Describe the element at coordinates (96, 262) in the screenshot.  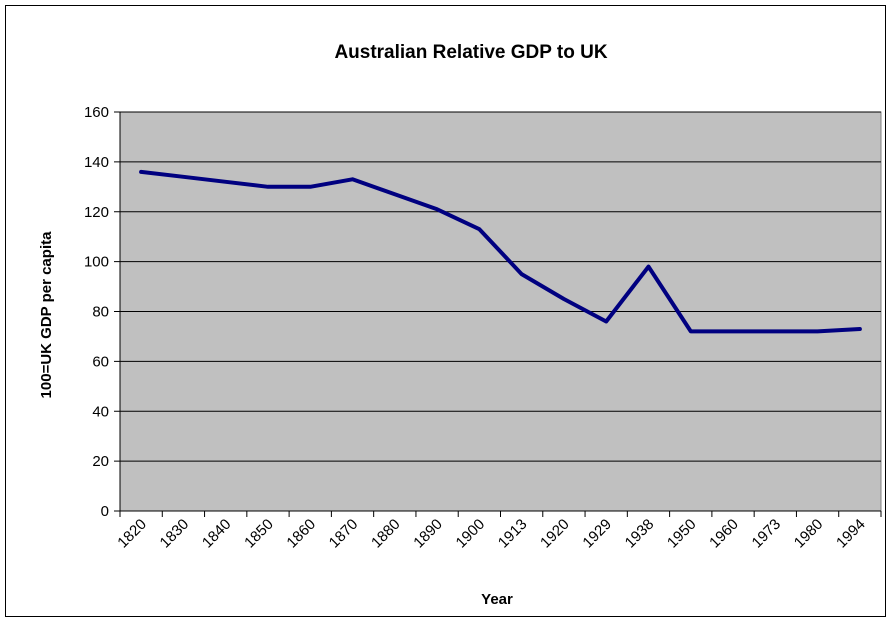
I see `y-tick-label: 100` at that location.